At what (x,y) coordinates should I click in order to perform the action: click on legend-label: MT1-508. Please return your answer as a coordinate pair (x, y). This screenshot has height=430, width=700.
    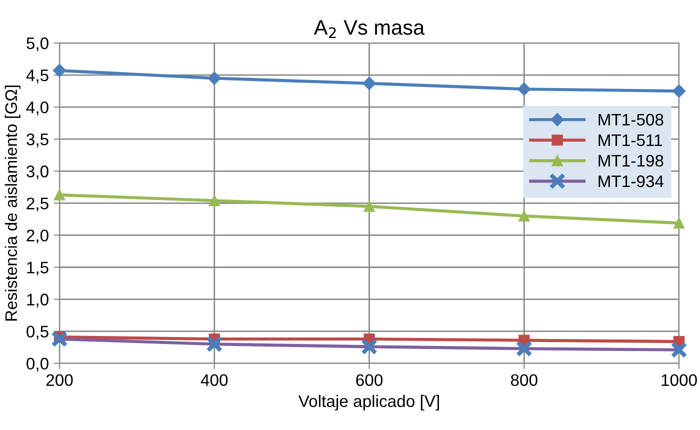
    Looking at the image, I should click on (631, 120).